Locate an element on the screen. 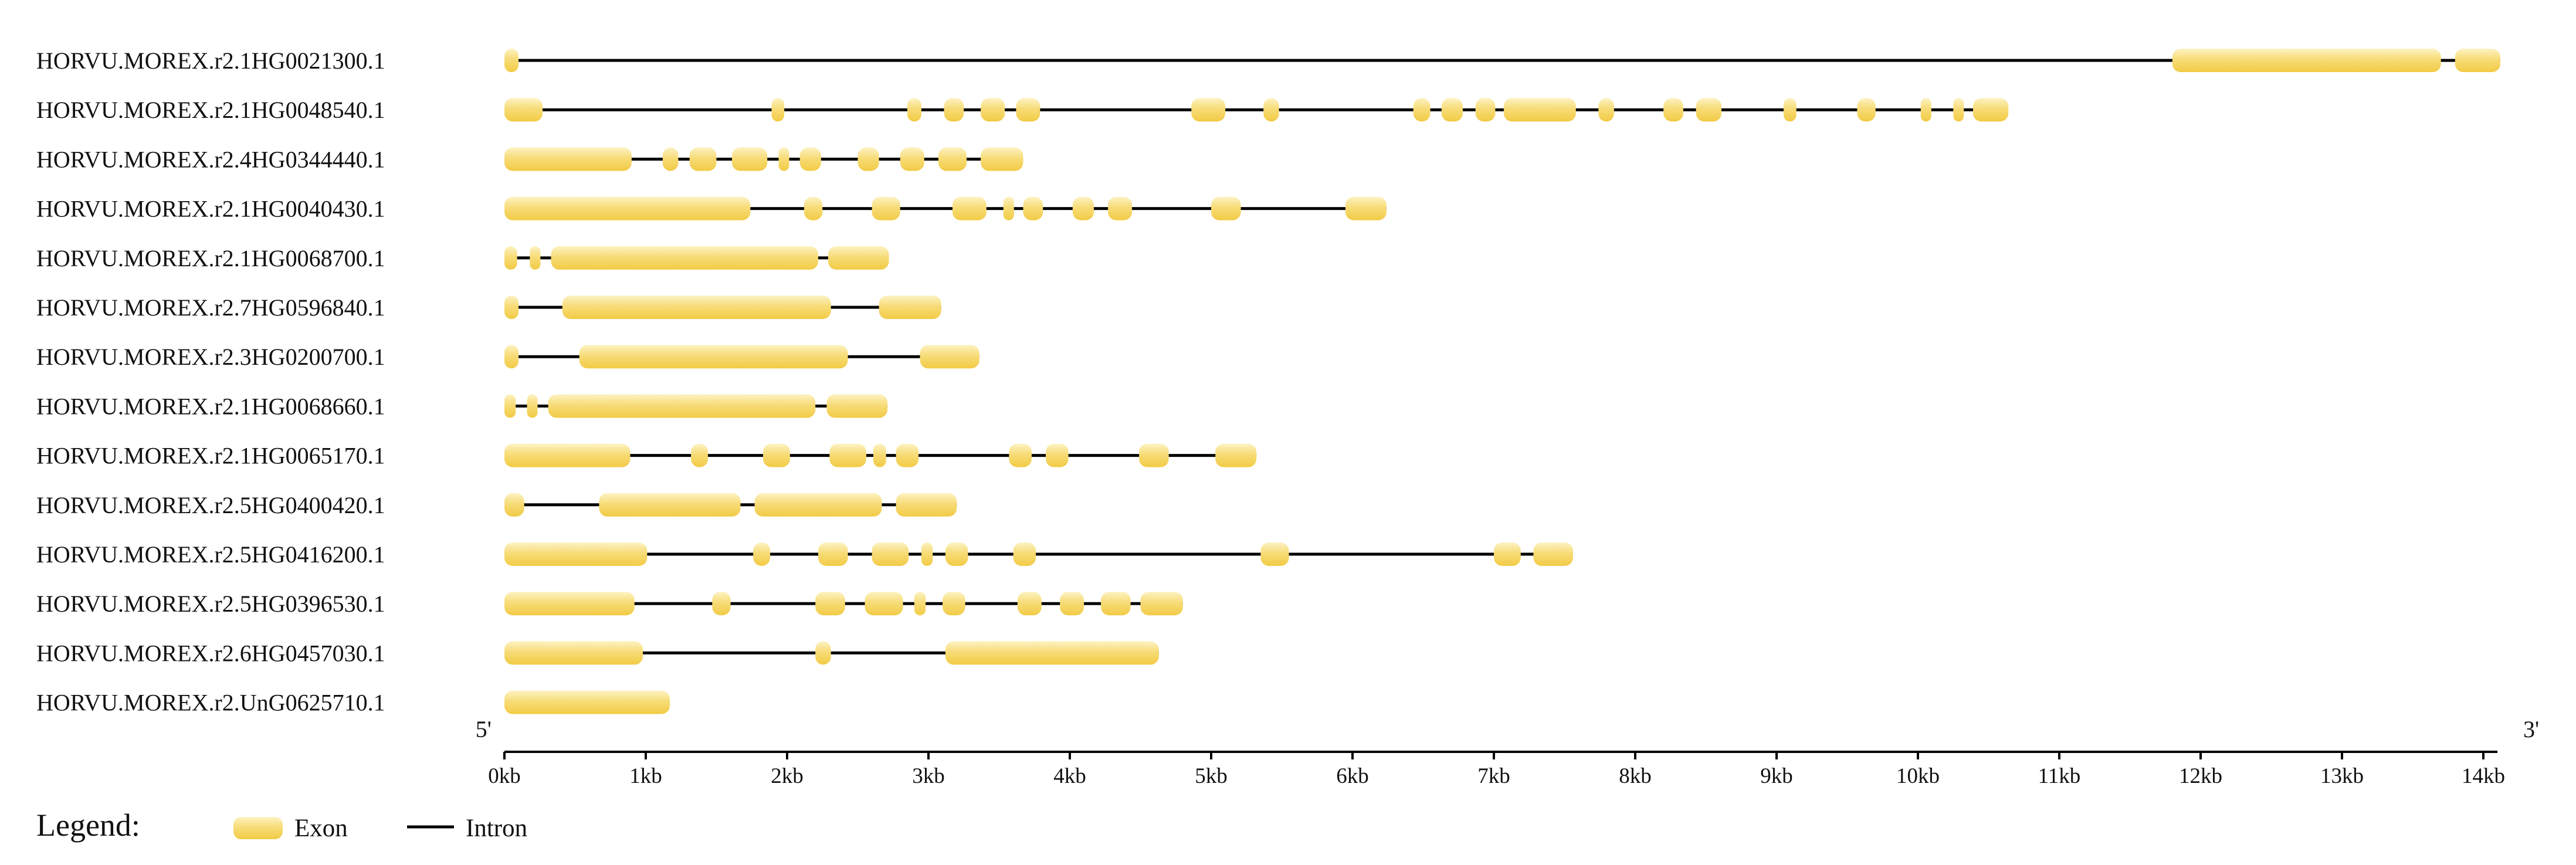  gene-row: HORVU.MOREX.r2.5HG0416200.1 is located at coordinates (805, 554).